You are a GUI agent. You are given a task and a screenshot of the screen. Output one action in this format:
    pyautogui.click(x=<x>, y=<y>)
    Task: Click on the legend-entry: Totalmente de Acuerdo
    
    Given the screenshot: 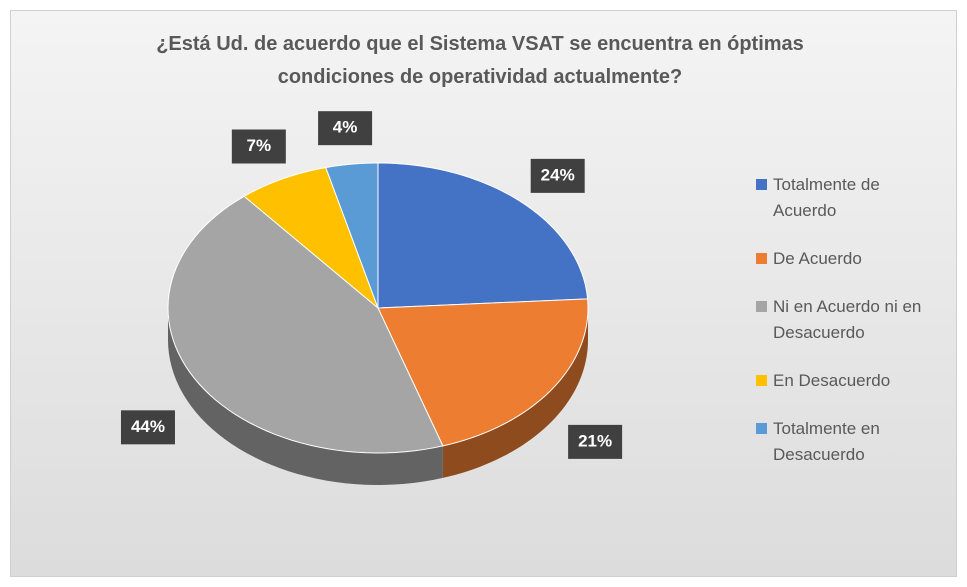 What is the action you would take?
    pyautogui.click(x=851, y=198)
    